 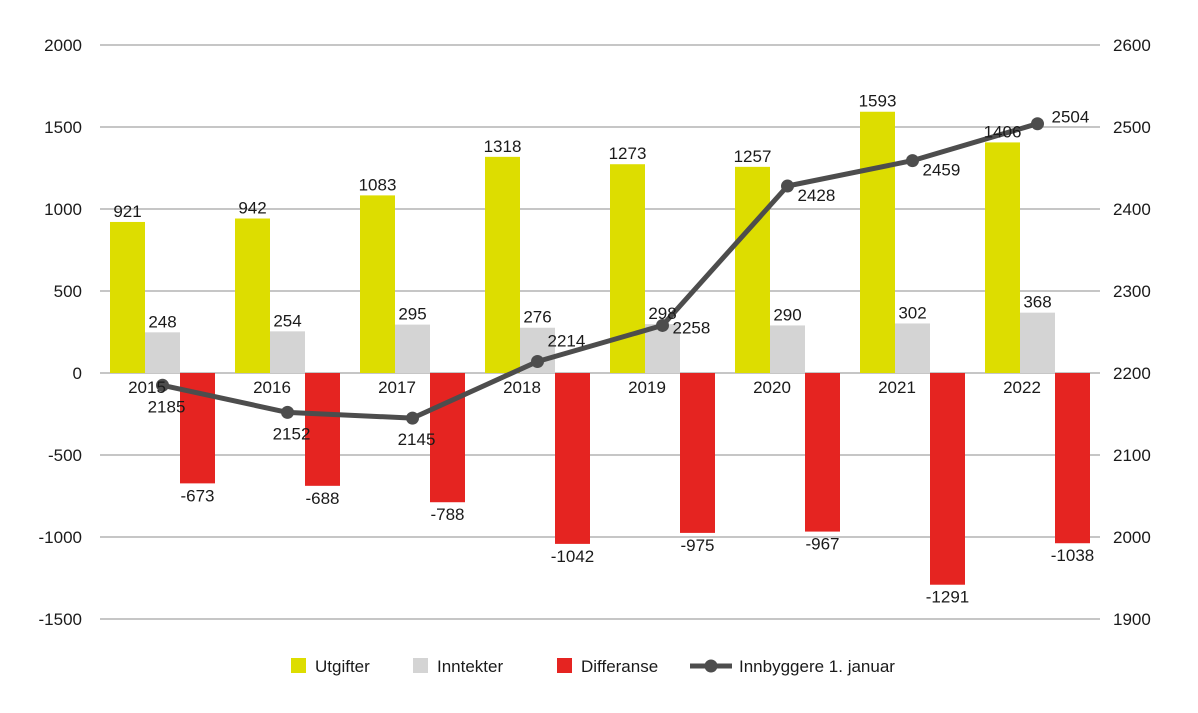 I want to click on y-left-tick-label: 1500, so click(x=63, y=127).